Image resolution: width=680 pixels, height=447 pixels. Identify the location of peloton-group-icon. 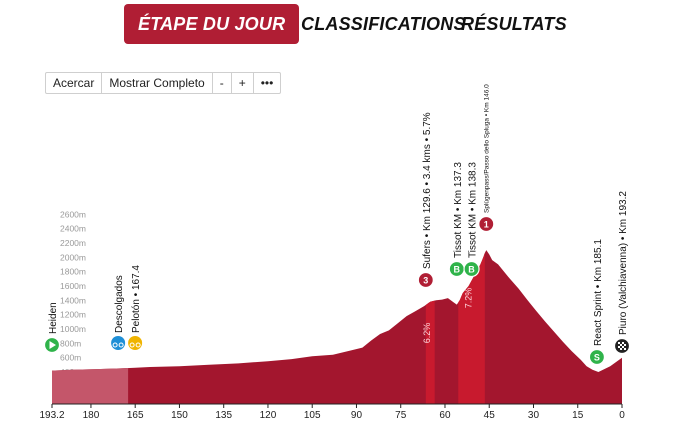
(118, 343).